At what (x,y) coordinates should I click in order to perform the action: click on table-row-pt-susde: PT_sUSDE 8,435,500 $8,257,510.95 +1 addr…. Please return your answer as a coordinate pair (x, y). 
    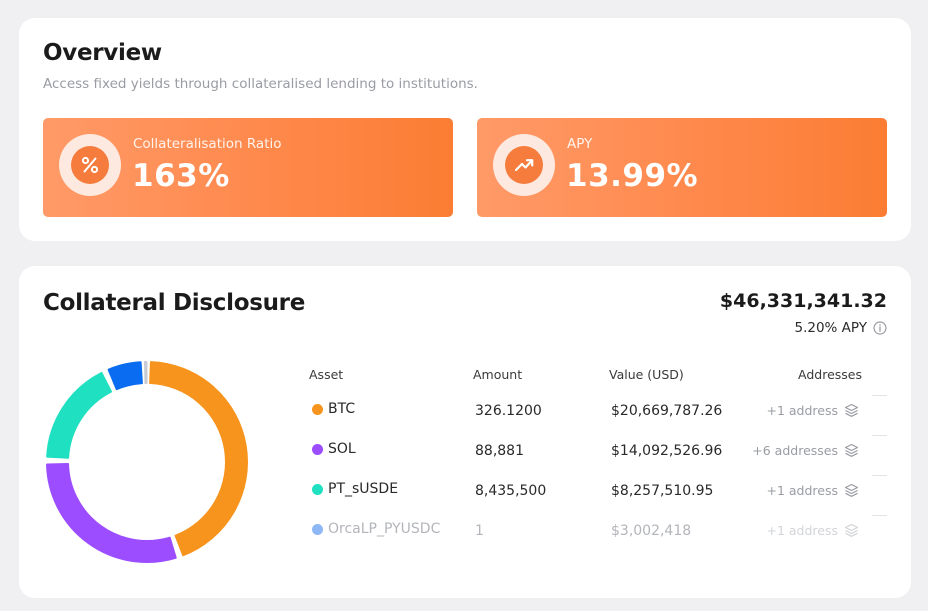
    Looking at the image, I should click on (465, 496).